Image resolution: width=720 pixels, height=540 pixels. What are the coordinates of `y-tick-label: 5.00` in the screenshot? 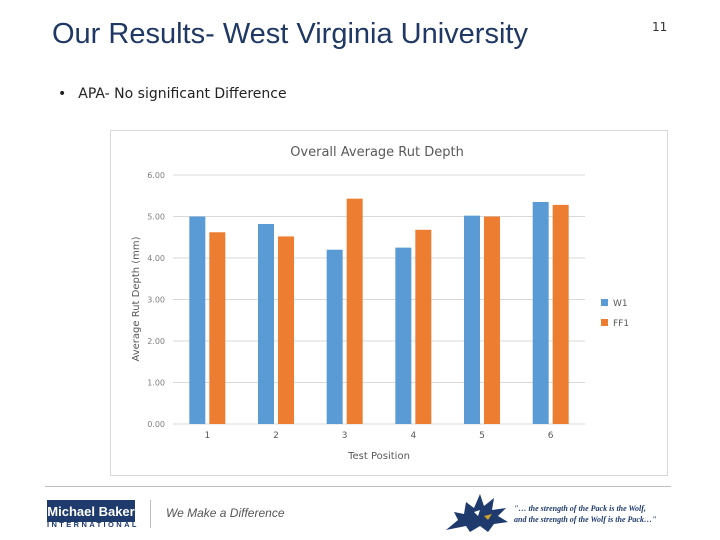 It's located at (156, 217).